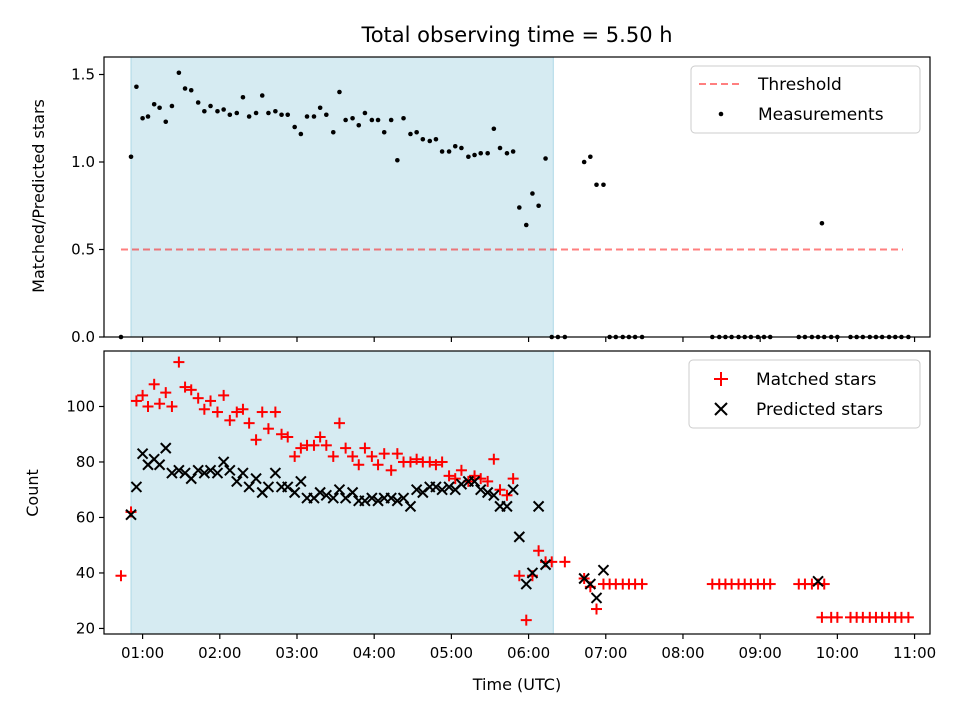 This screenshot has width=960, height=720. What do you see at coordinates (83, 250) in the screenshot?
I see `top-ytick-label: 0.5` at bounding box center [83, 250].